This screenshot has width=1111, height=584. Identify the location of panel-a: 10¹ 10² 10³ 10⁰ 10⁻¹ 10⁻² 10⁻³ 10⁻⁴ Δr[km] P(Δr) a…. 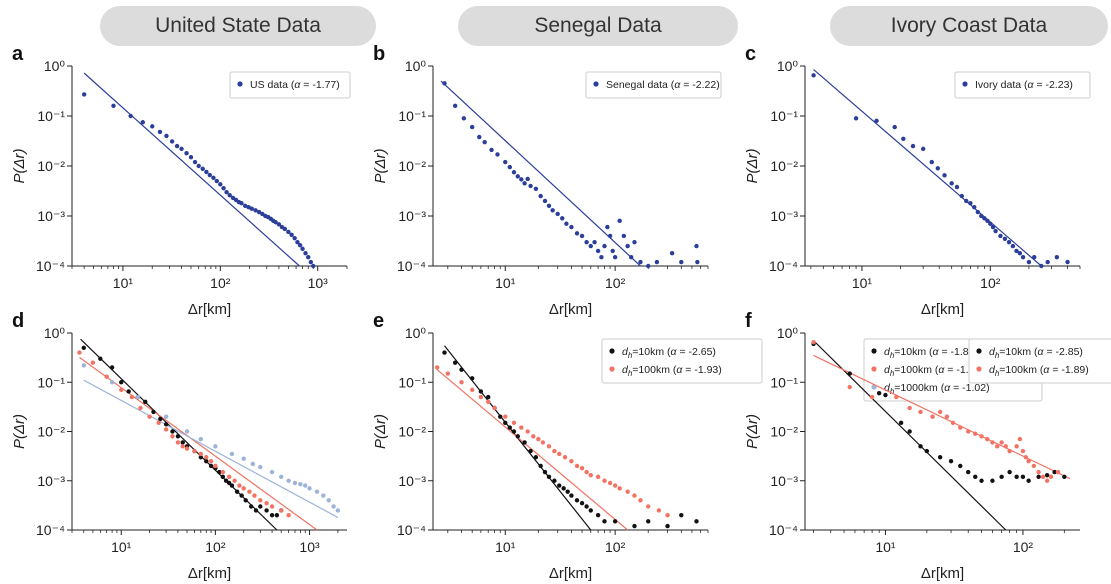
(181, 180).